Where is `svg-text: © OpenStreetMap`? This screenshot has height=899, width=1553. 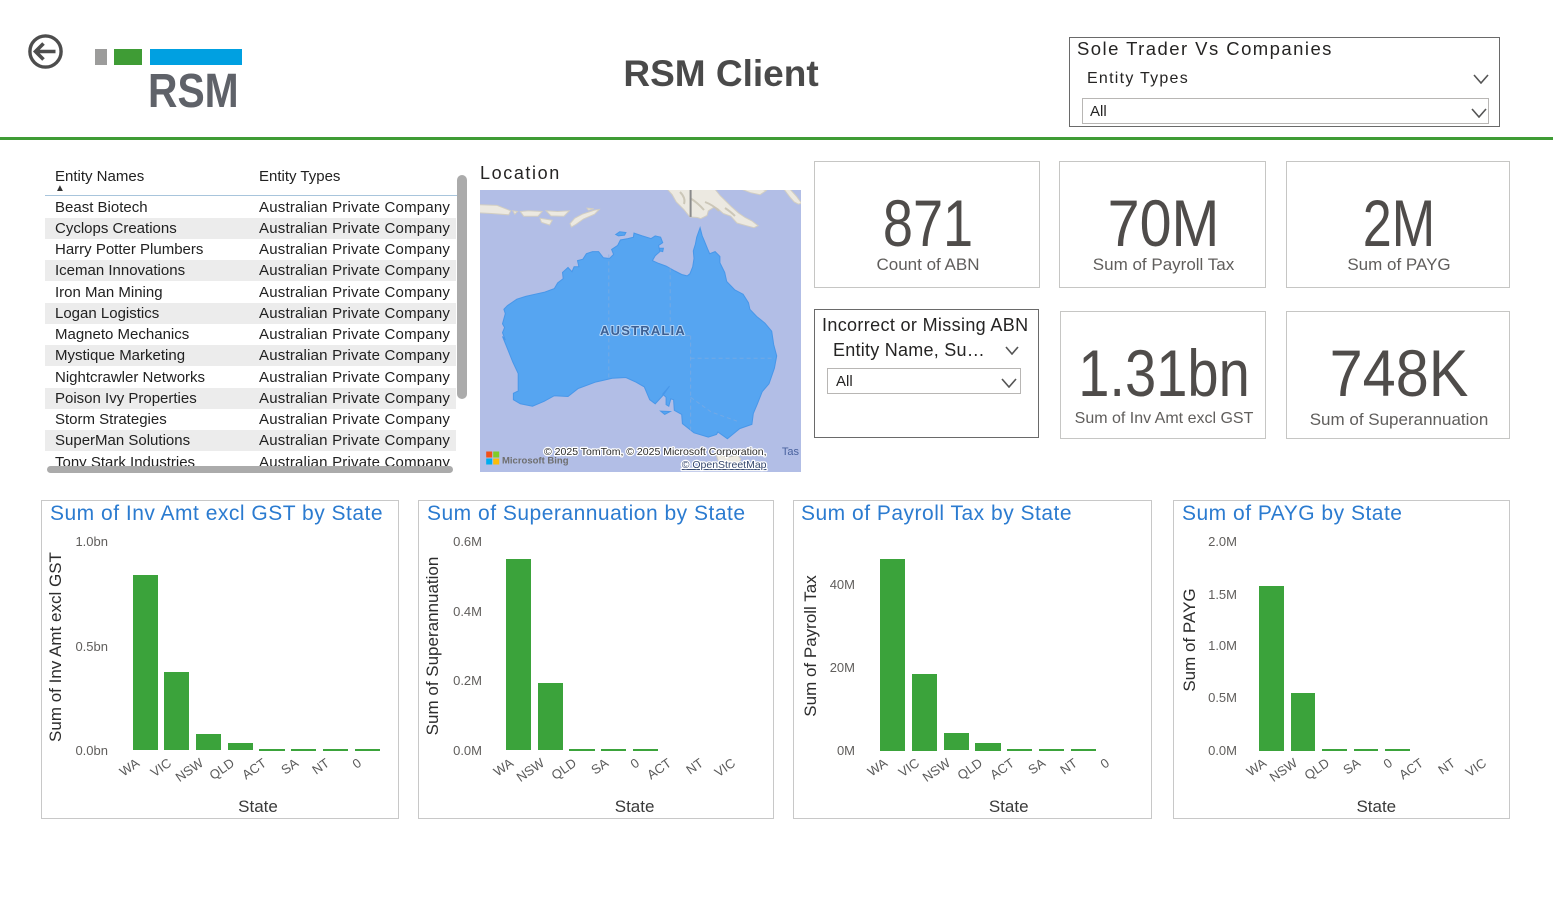
svg-text: © OpenStreetMap is located at coordinates (724, 465).